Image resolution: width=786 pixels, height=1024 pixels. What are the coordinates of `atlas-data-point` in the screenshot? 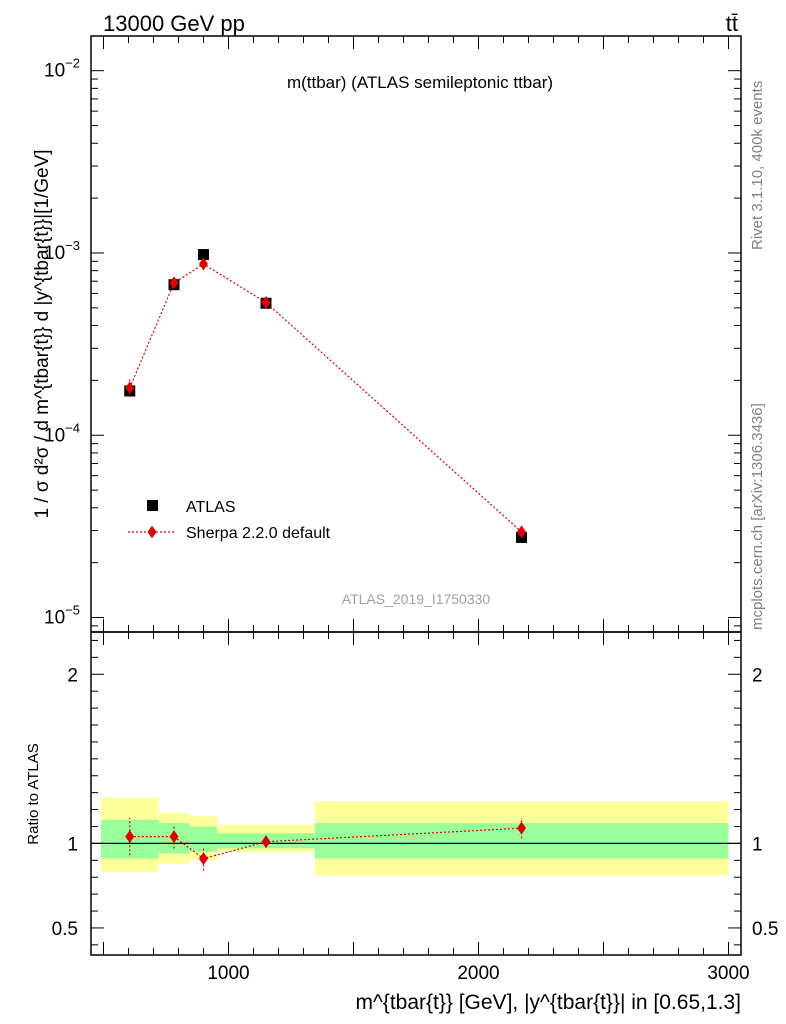 It's located at (203, 255).